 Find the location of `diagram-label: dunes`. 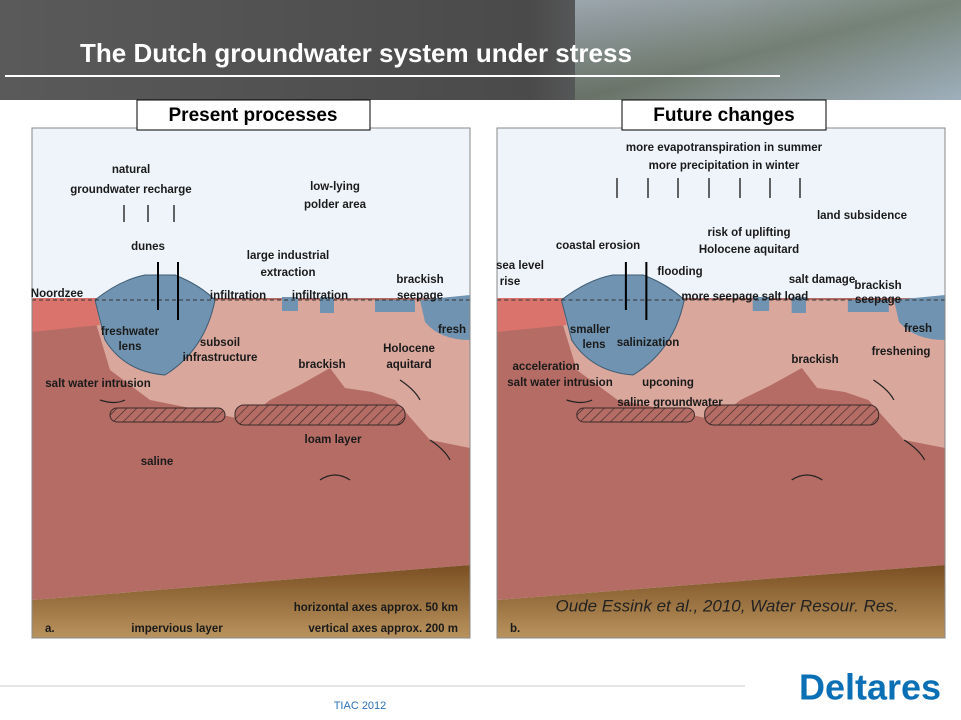

diagram-label: dunes is located at coordinates (148, 247).